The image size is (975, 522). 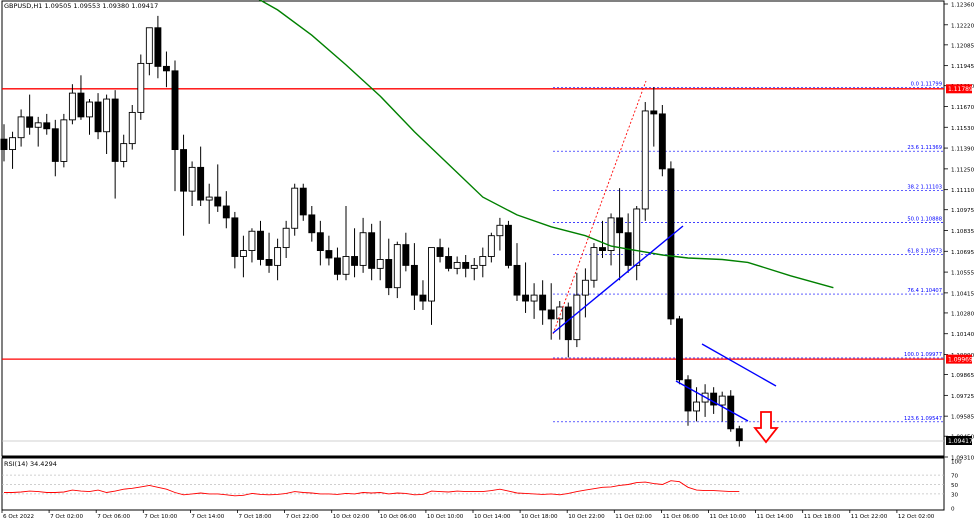 What do you see at coordinates (963, 26) in the screenshot?
I see `price-tick-label: 1.12220` at bounding box center [963, 26].